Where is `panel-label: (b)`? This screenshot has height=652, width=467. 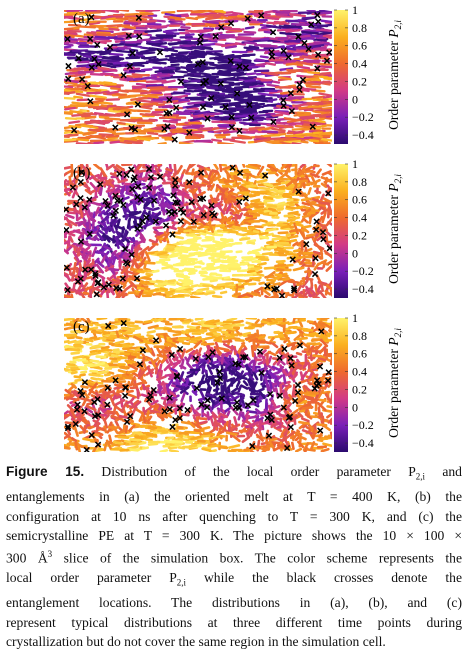
panel-label: (b) is located at coordinates (82, 173).